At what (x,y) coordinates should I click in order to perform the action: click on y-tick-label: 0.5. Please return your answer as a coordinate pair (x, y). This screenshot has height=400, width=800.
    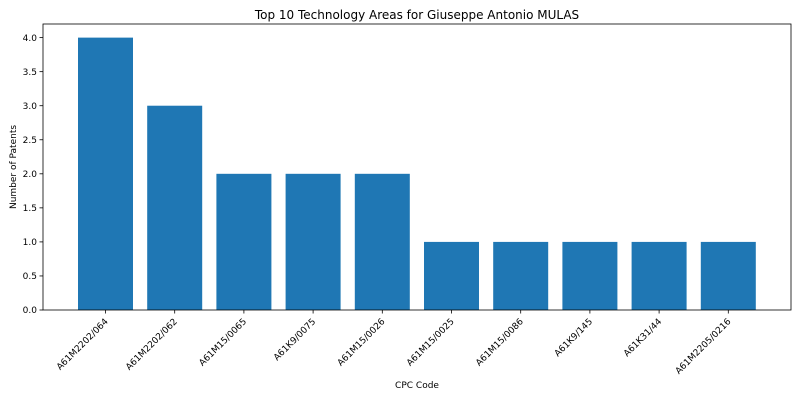
    Looking at the image, I should click on (30, 277).